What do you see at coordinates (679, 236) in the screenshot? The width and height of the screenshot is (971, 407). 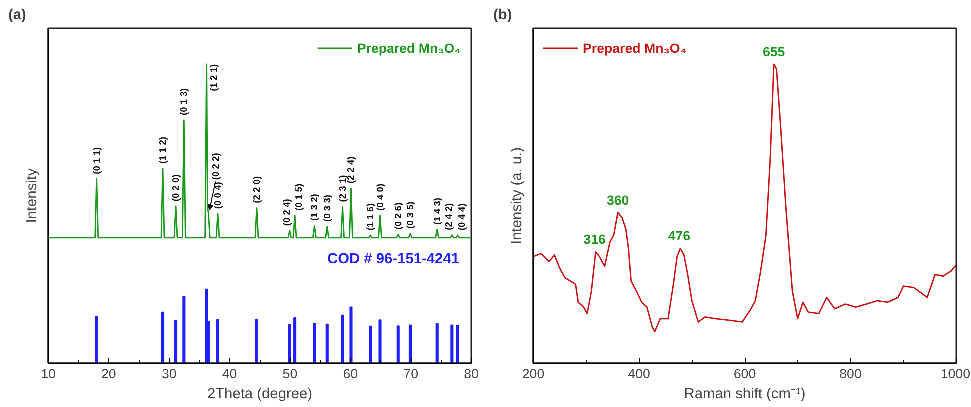 I see `annotation: 476` at bounding box center [679, 236].